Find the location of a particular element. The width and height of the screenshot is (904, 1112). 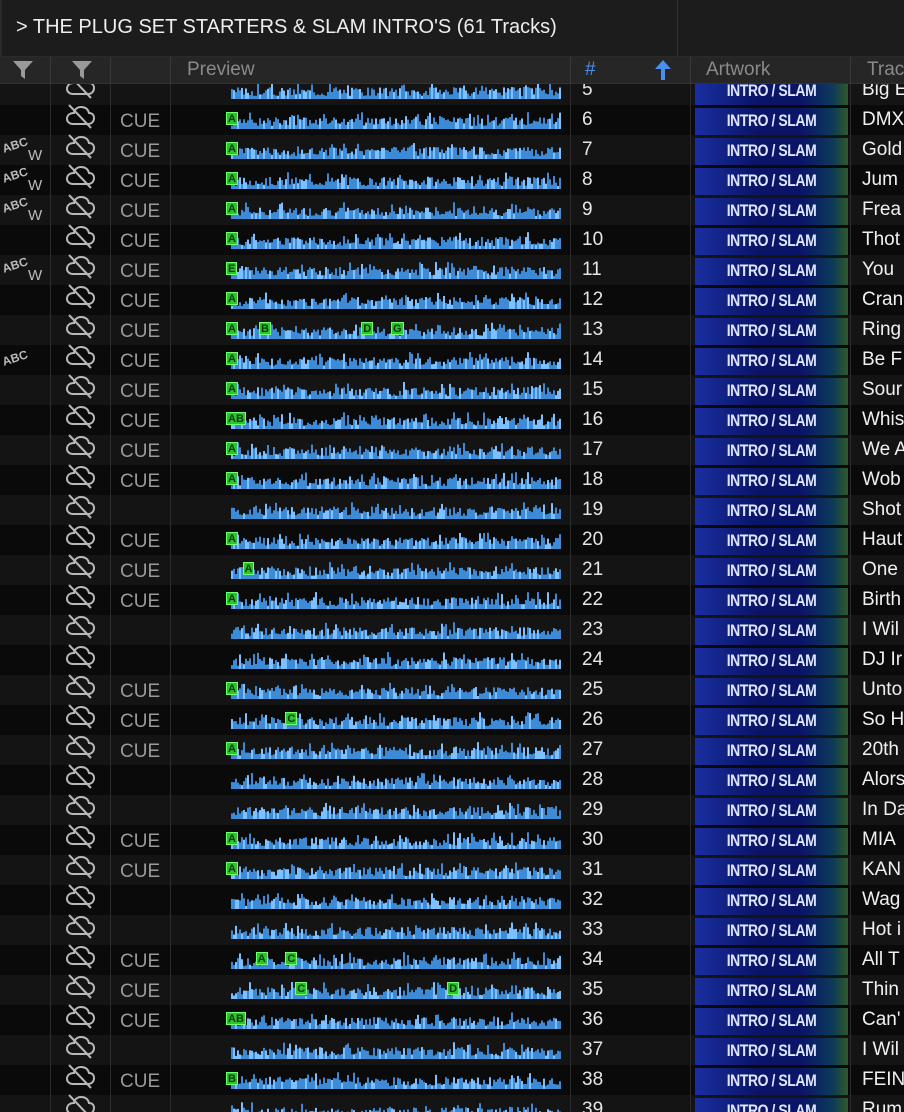

filter-icon is located at coordinates (82, 70).